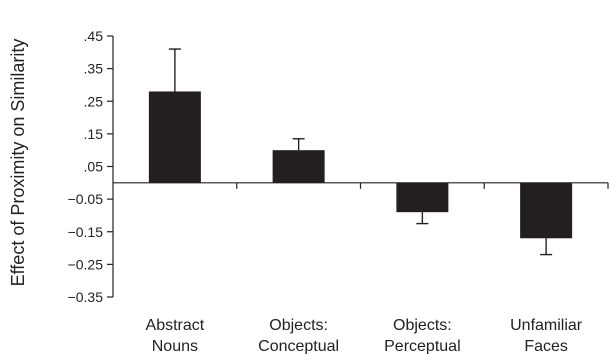 This screenshot has height=354, width=610. Describe the element at coordinates (94, 69) in the screenshot. I see `y-tick-label: .35` at that location.